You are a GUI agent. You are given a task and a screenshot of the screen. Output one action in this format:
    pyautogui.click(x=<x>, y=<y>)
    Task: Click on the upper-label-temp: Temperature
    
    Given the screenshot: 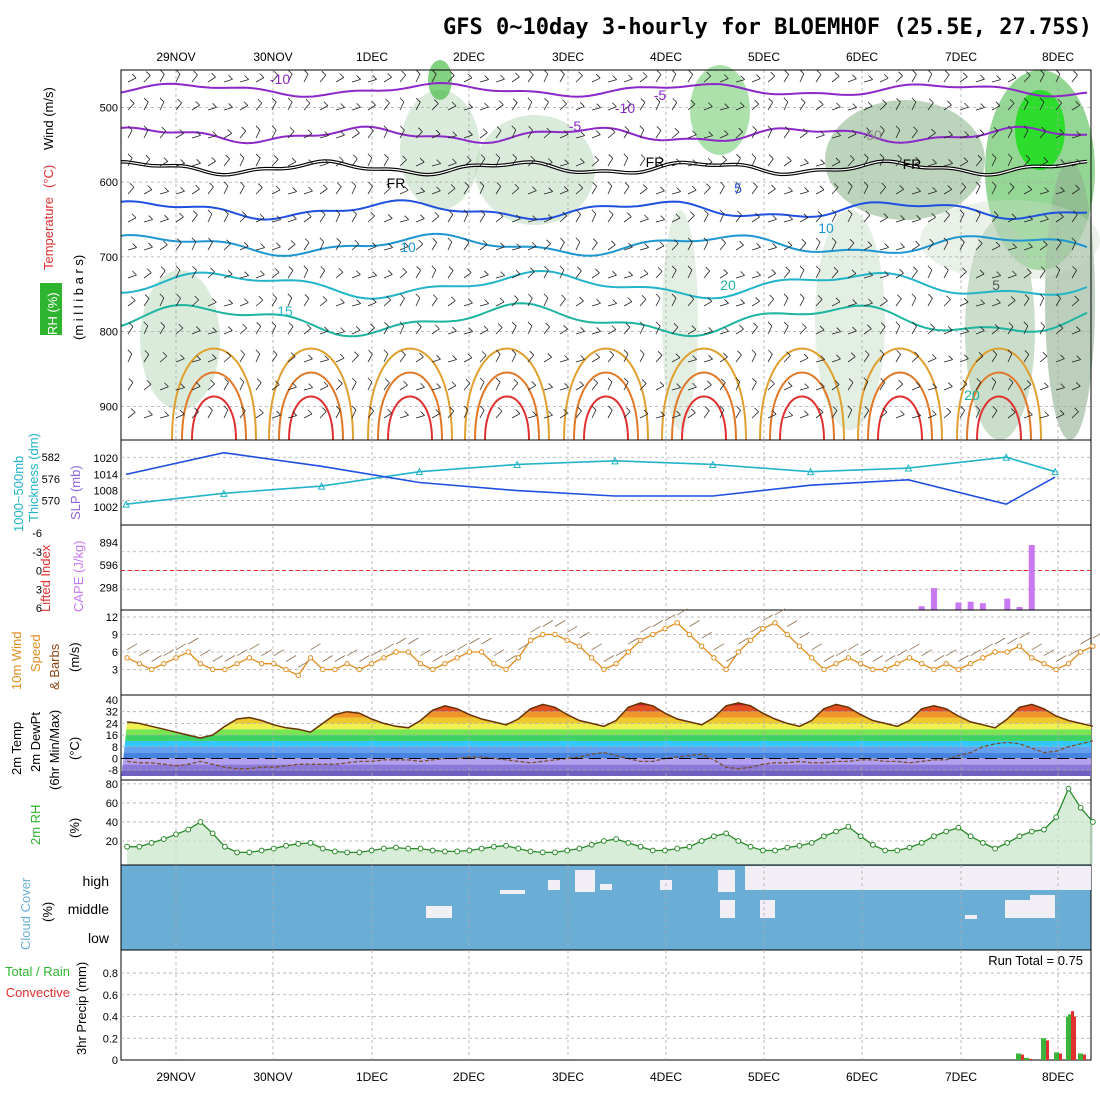 What is the action you would take?
    pyautogui.click(x=48, y=233)
    